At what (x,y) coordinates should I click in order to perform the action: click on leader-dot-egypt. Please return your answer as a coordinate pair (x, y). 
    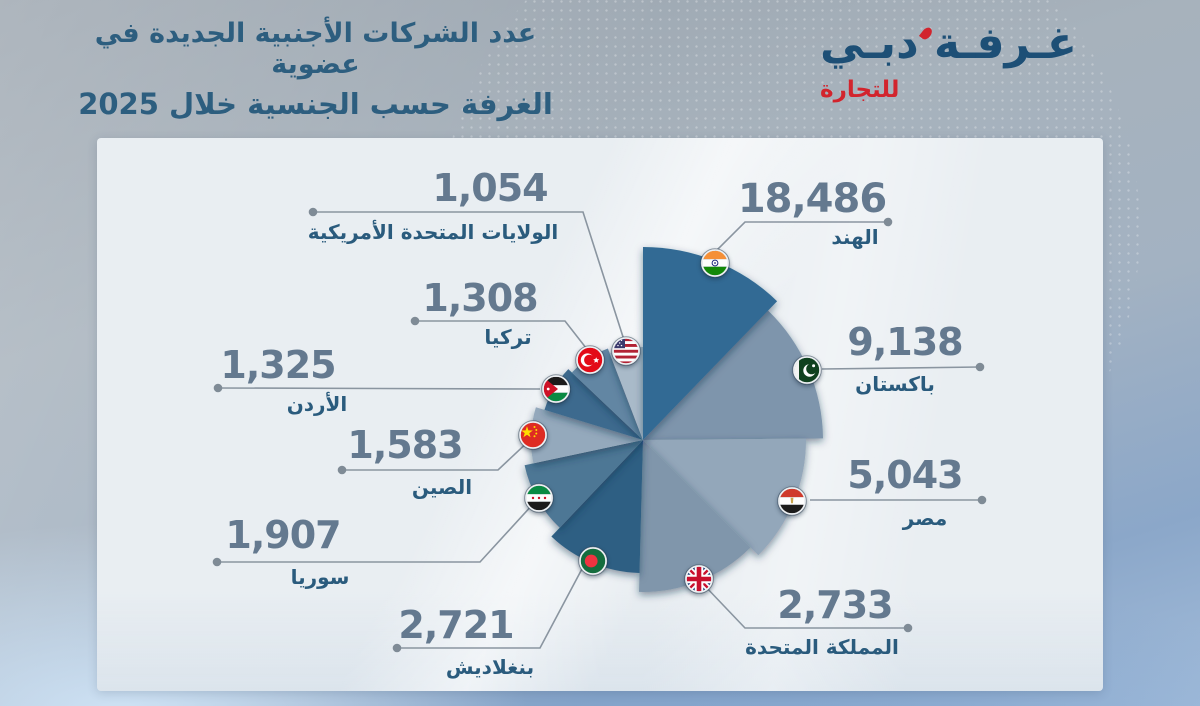
    Looking at the image, I should click on (982, 500).